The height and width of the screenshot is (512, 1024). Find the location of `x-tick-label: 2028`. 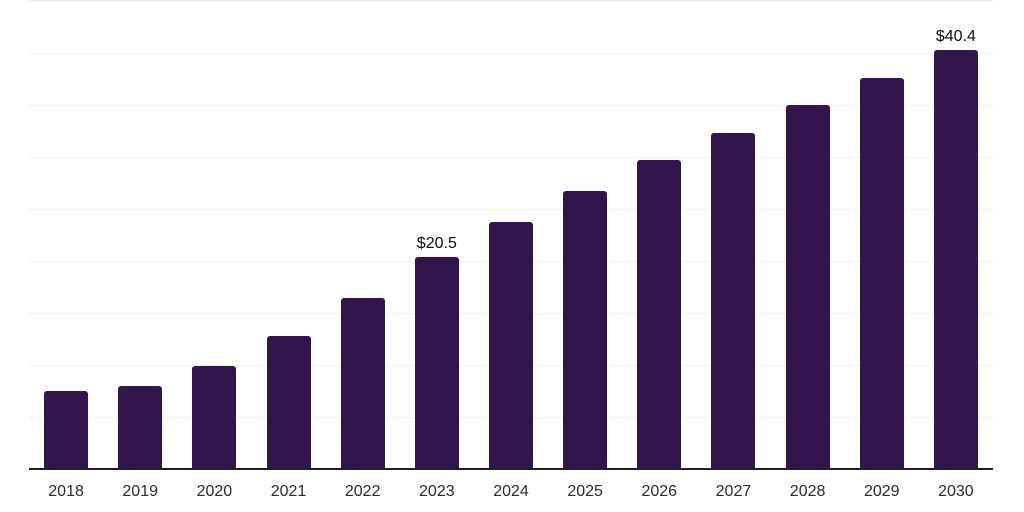

x-tick-label: 2028 is located at coordinates (807, 491).